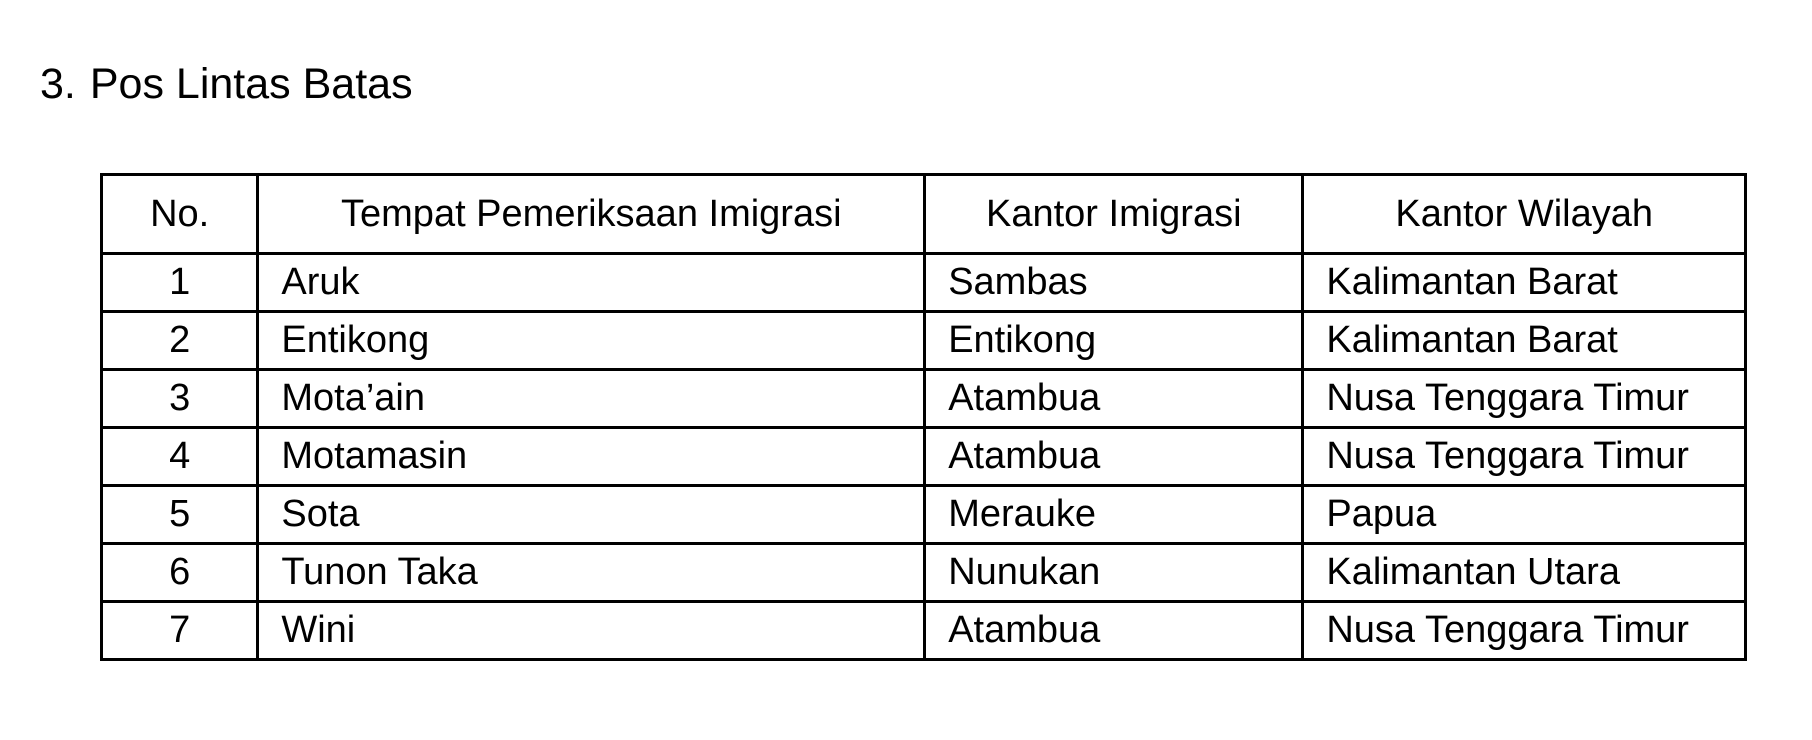  Describe the element at coordinates (591, 340) in the screenshot. I see `cell-checkpoint: Entikong` at that location.